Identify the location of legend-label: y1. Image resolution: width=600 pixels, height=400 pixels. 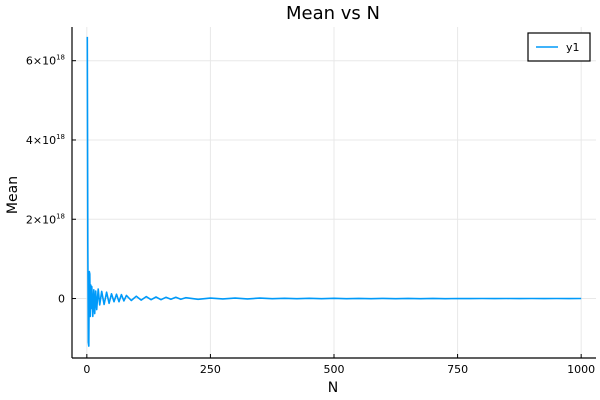
(573, 47).